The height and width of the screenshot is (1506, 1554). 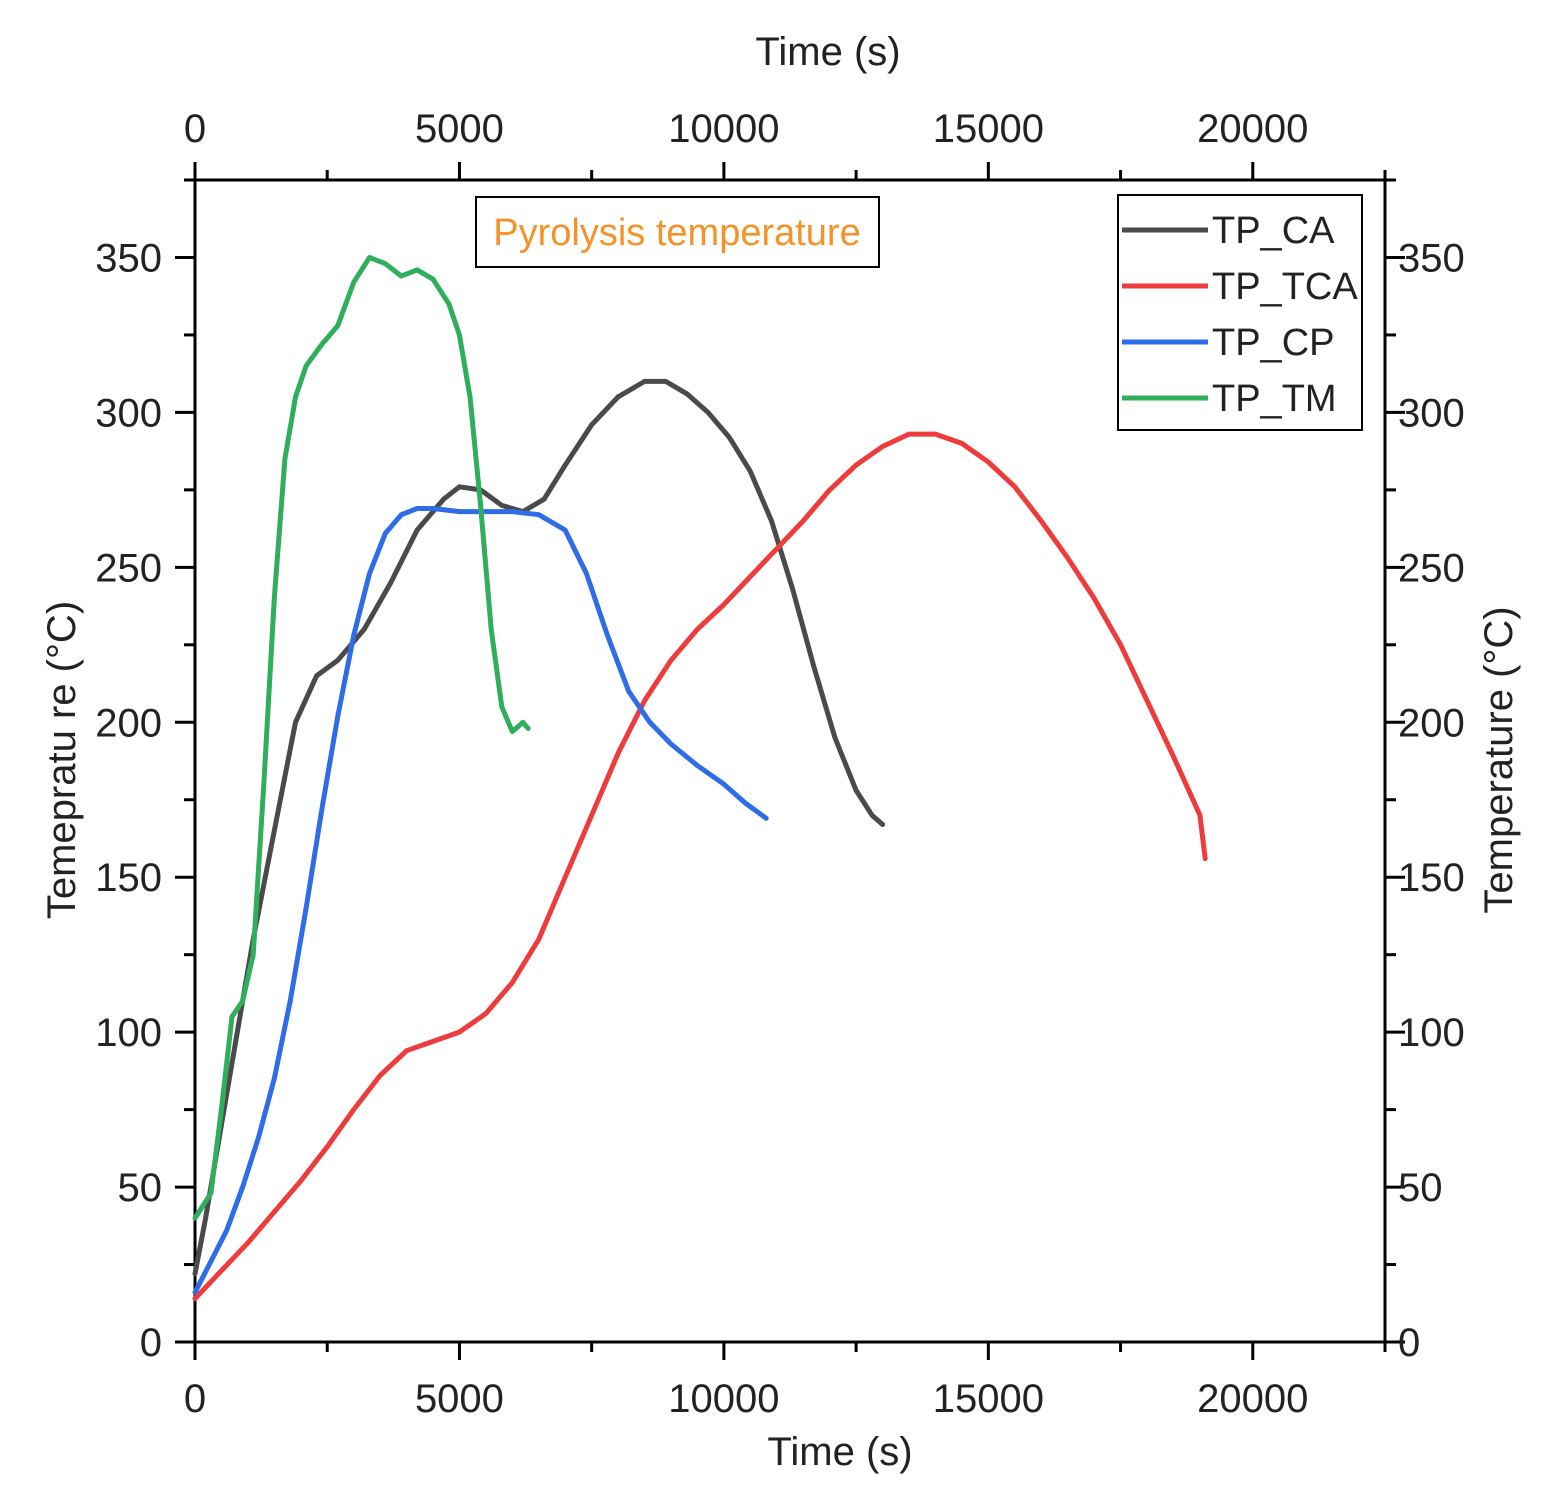 I want to click on x-tick-label-bottom: 20000, so click(x=1252, y=1399).